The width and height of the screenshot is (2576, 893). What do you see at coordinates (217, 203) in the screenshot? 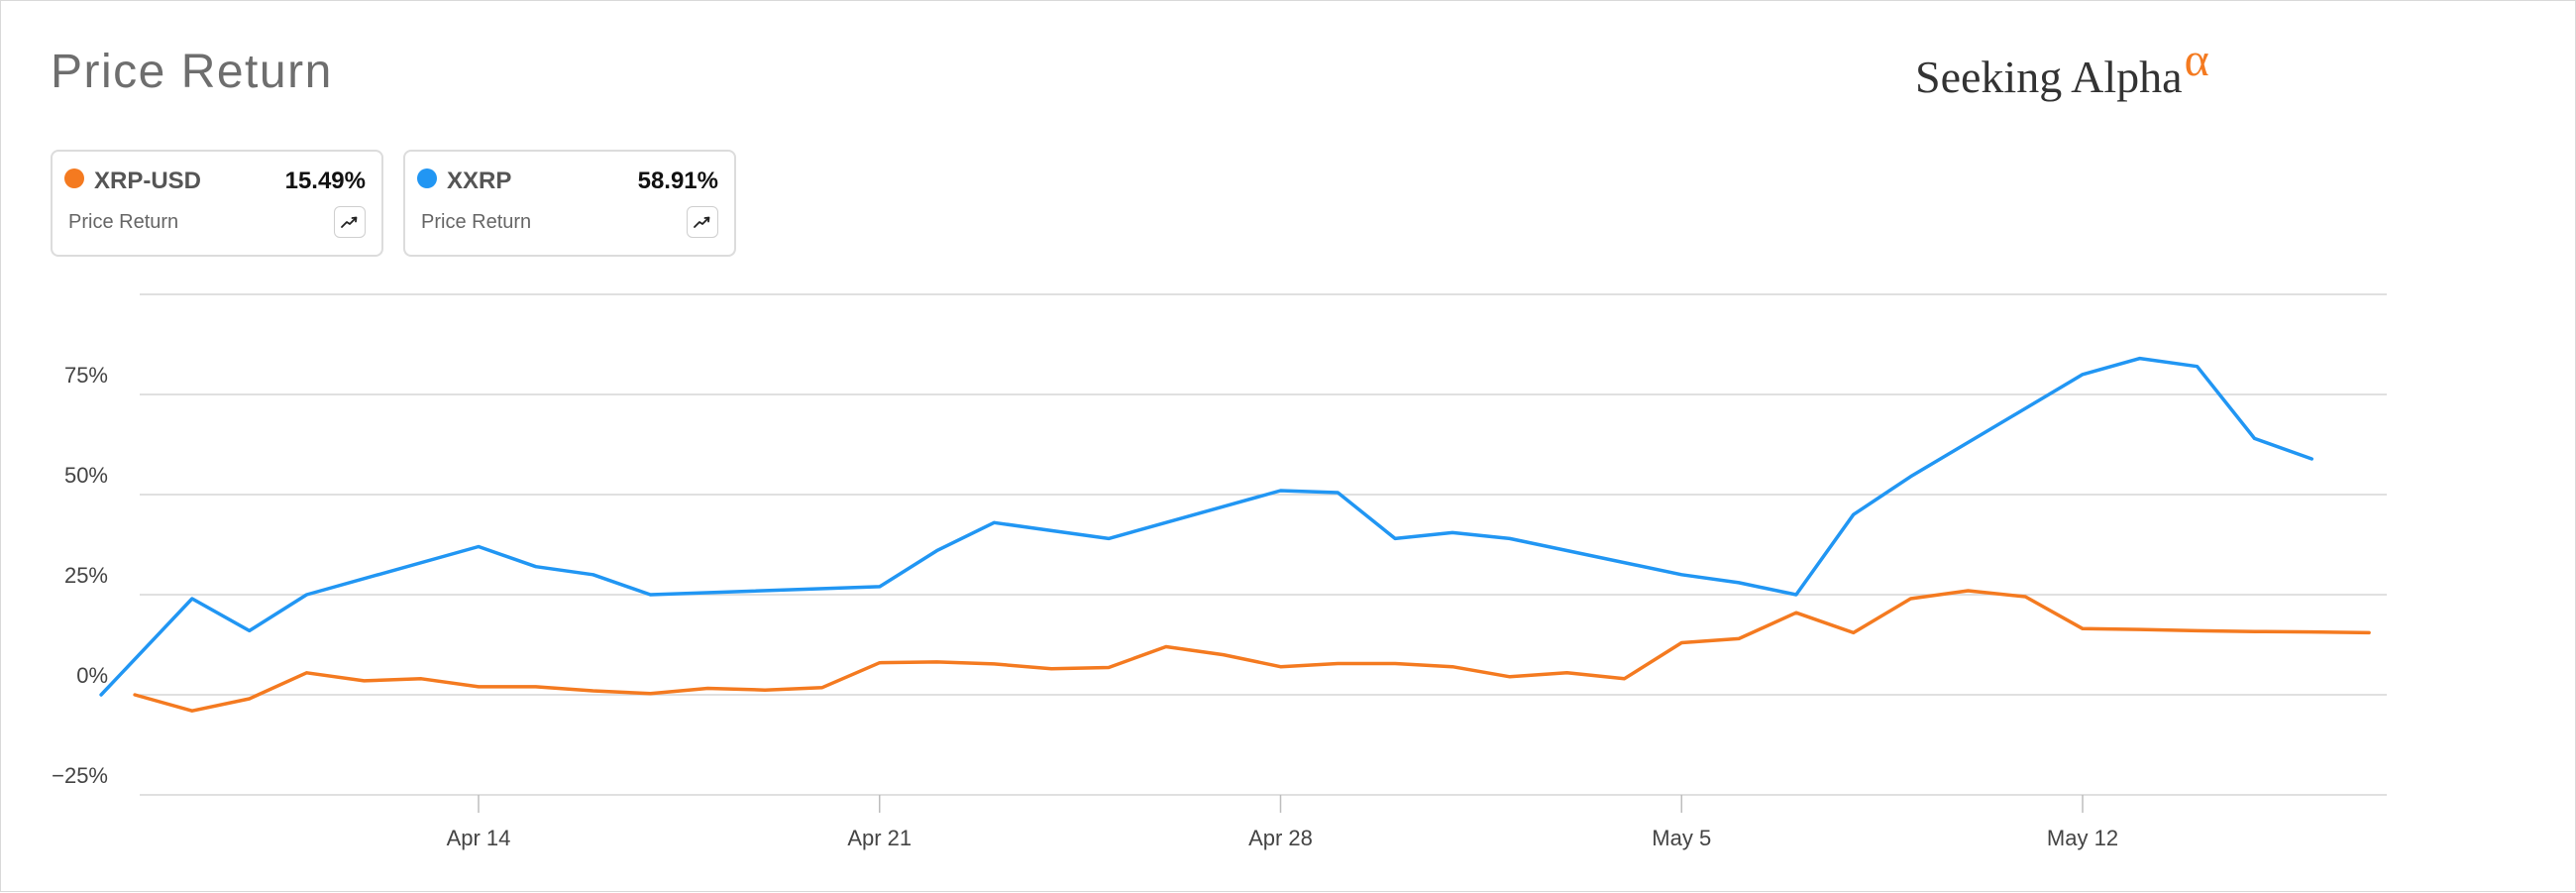
I see `legend-card-xrp-usd: XRP-USD 15.49% Price Return` at bounding box center [217, 203].